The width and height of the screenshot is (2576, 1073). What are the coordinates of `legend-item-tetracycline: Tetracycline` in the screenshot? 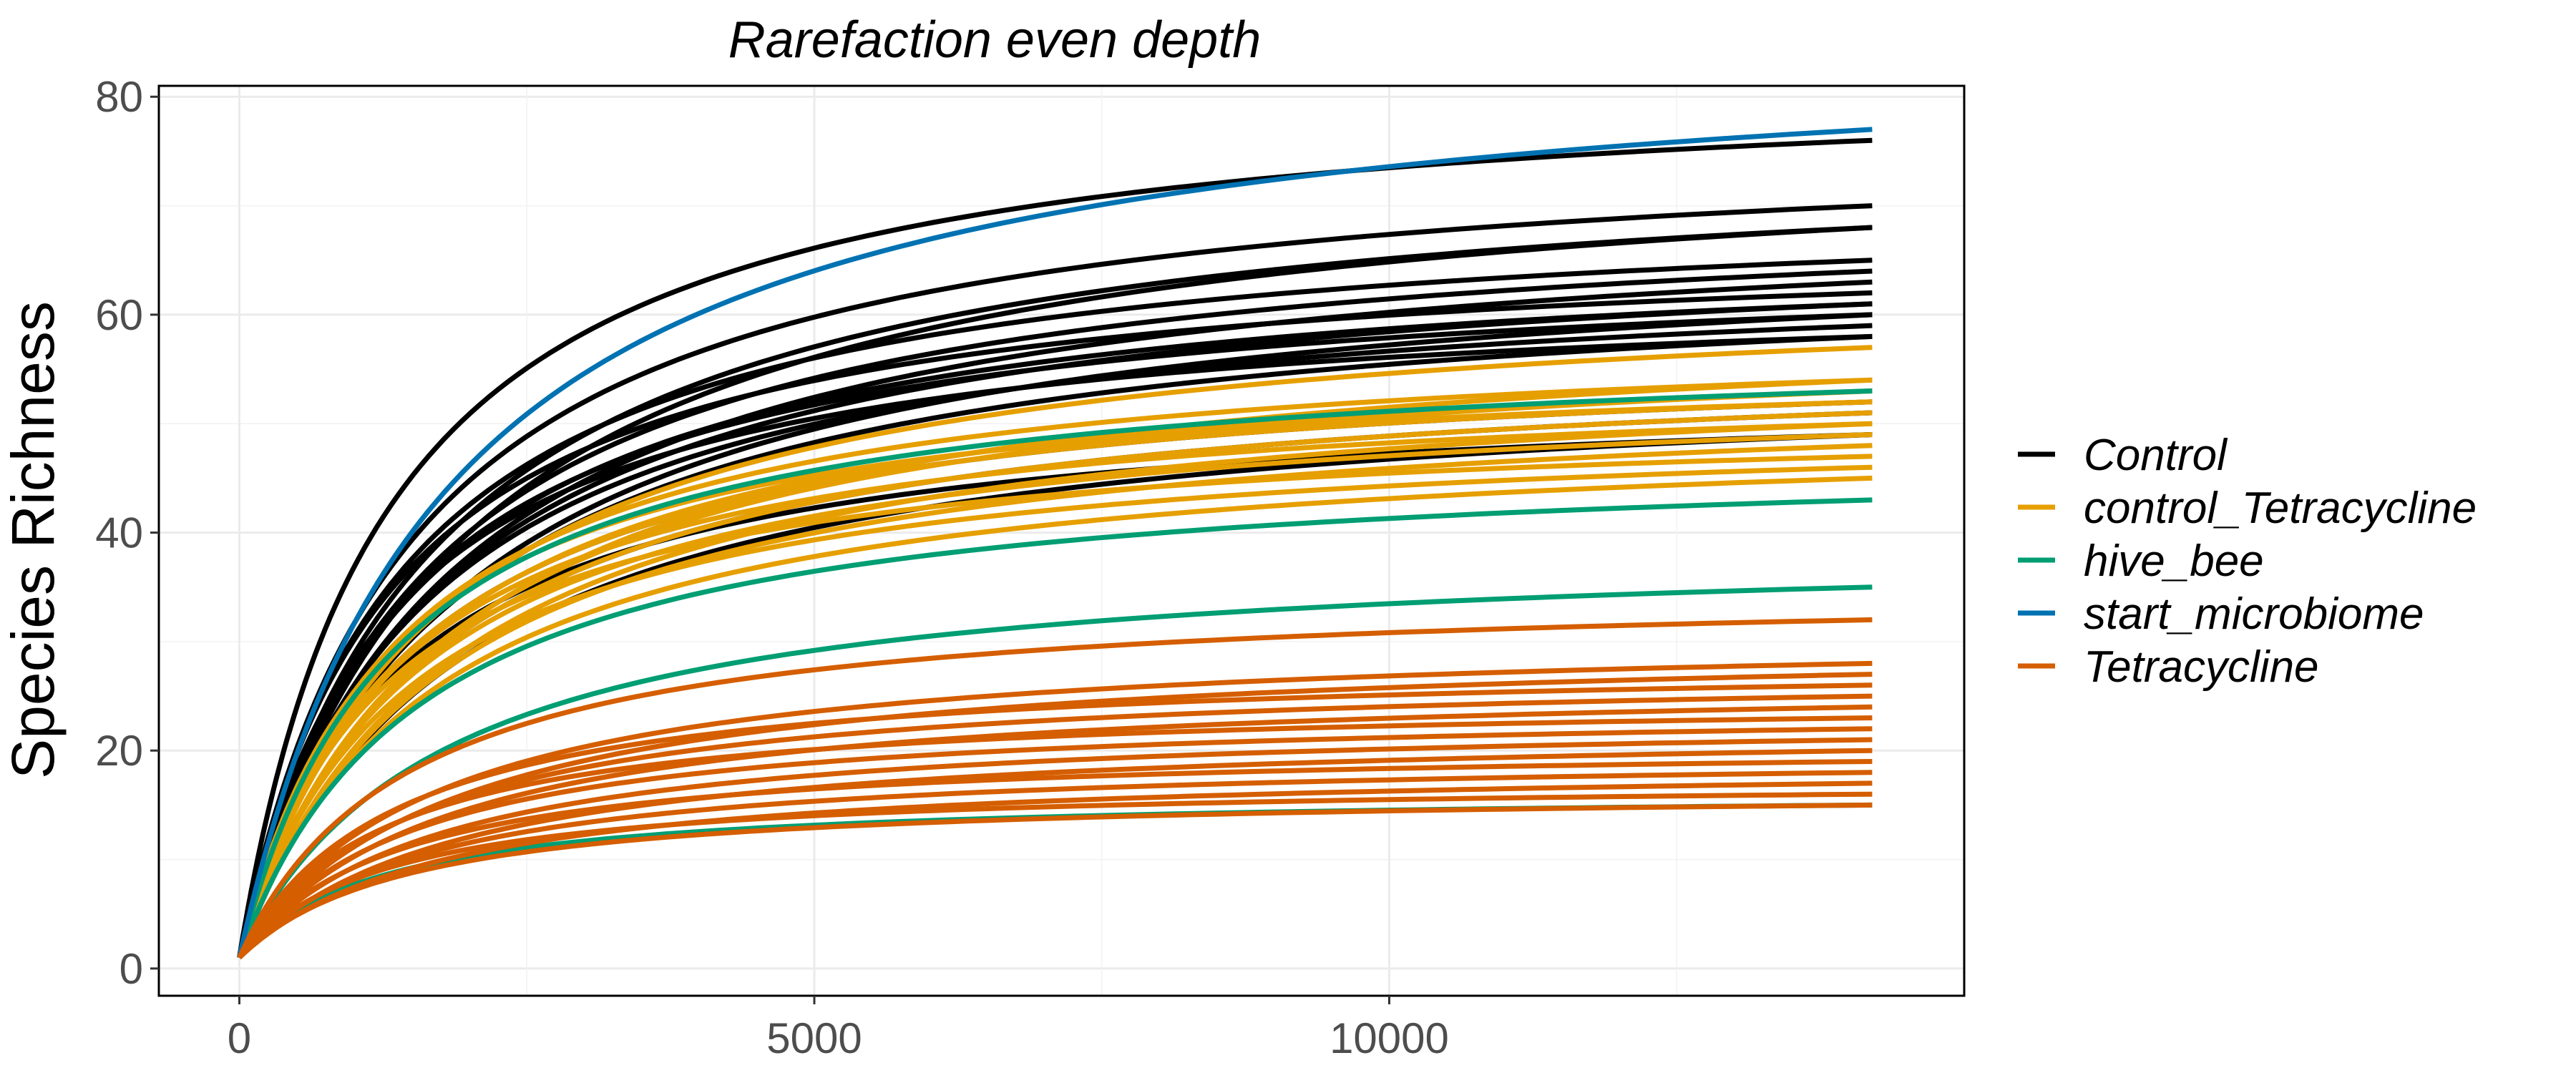 It's located at (2168, 667).